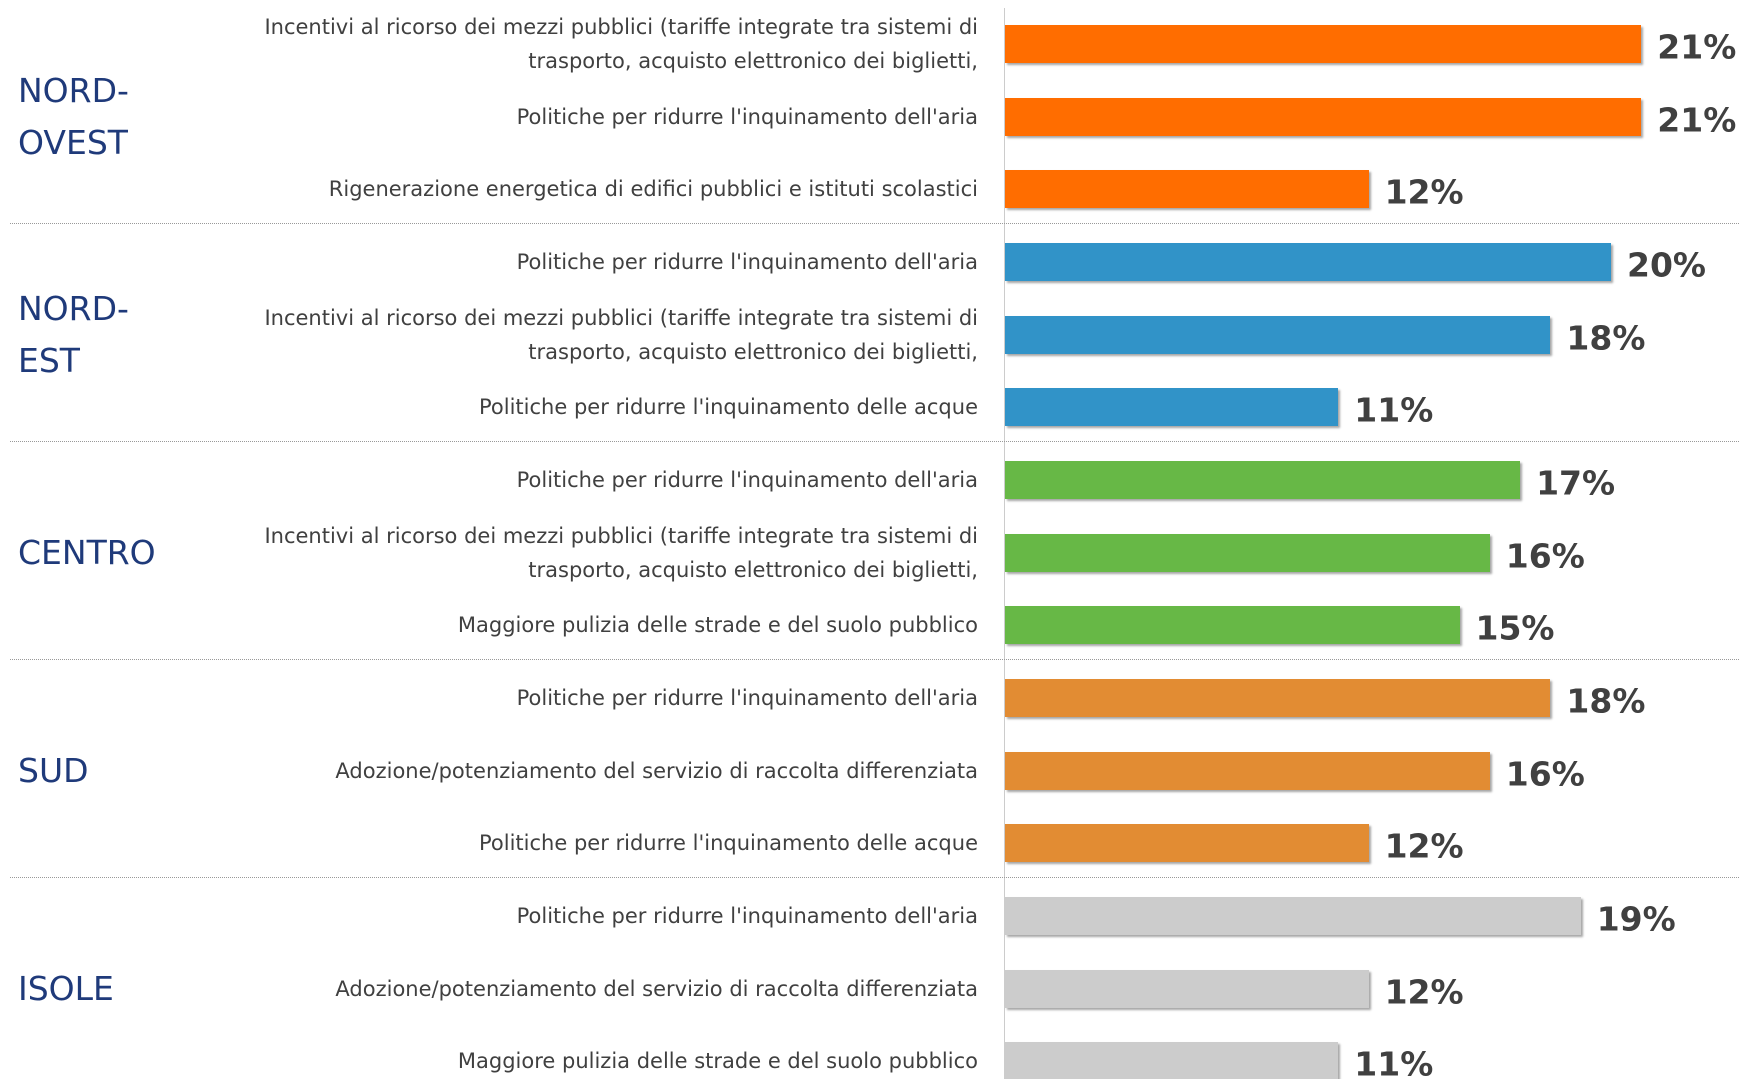 The width and height of the screenshot is (1739, 1079). Describe the element at coordinates (1576, 483) in the screenshot. I see `value-label: 17%` at that location.